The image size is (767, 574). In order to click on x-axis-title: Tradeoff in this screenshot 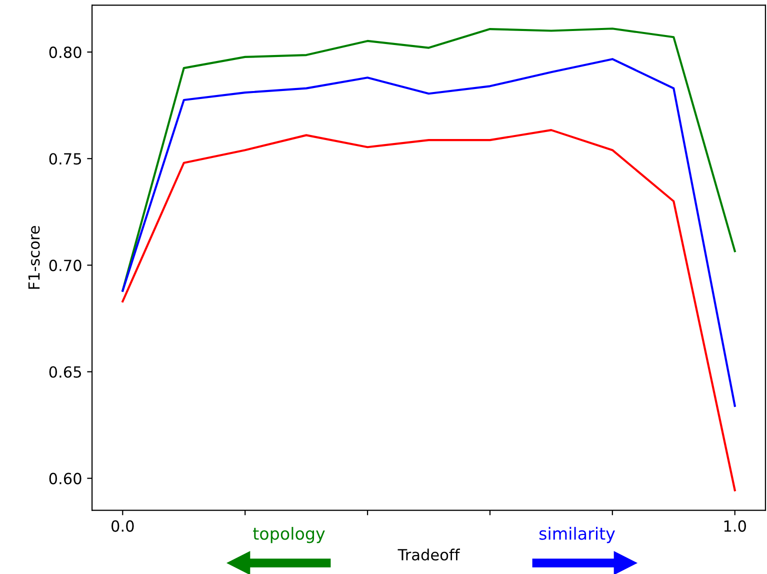, I will do `click(429, 554)`.